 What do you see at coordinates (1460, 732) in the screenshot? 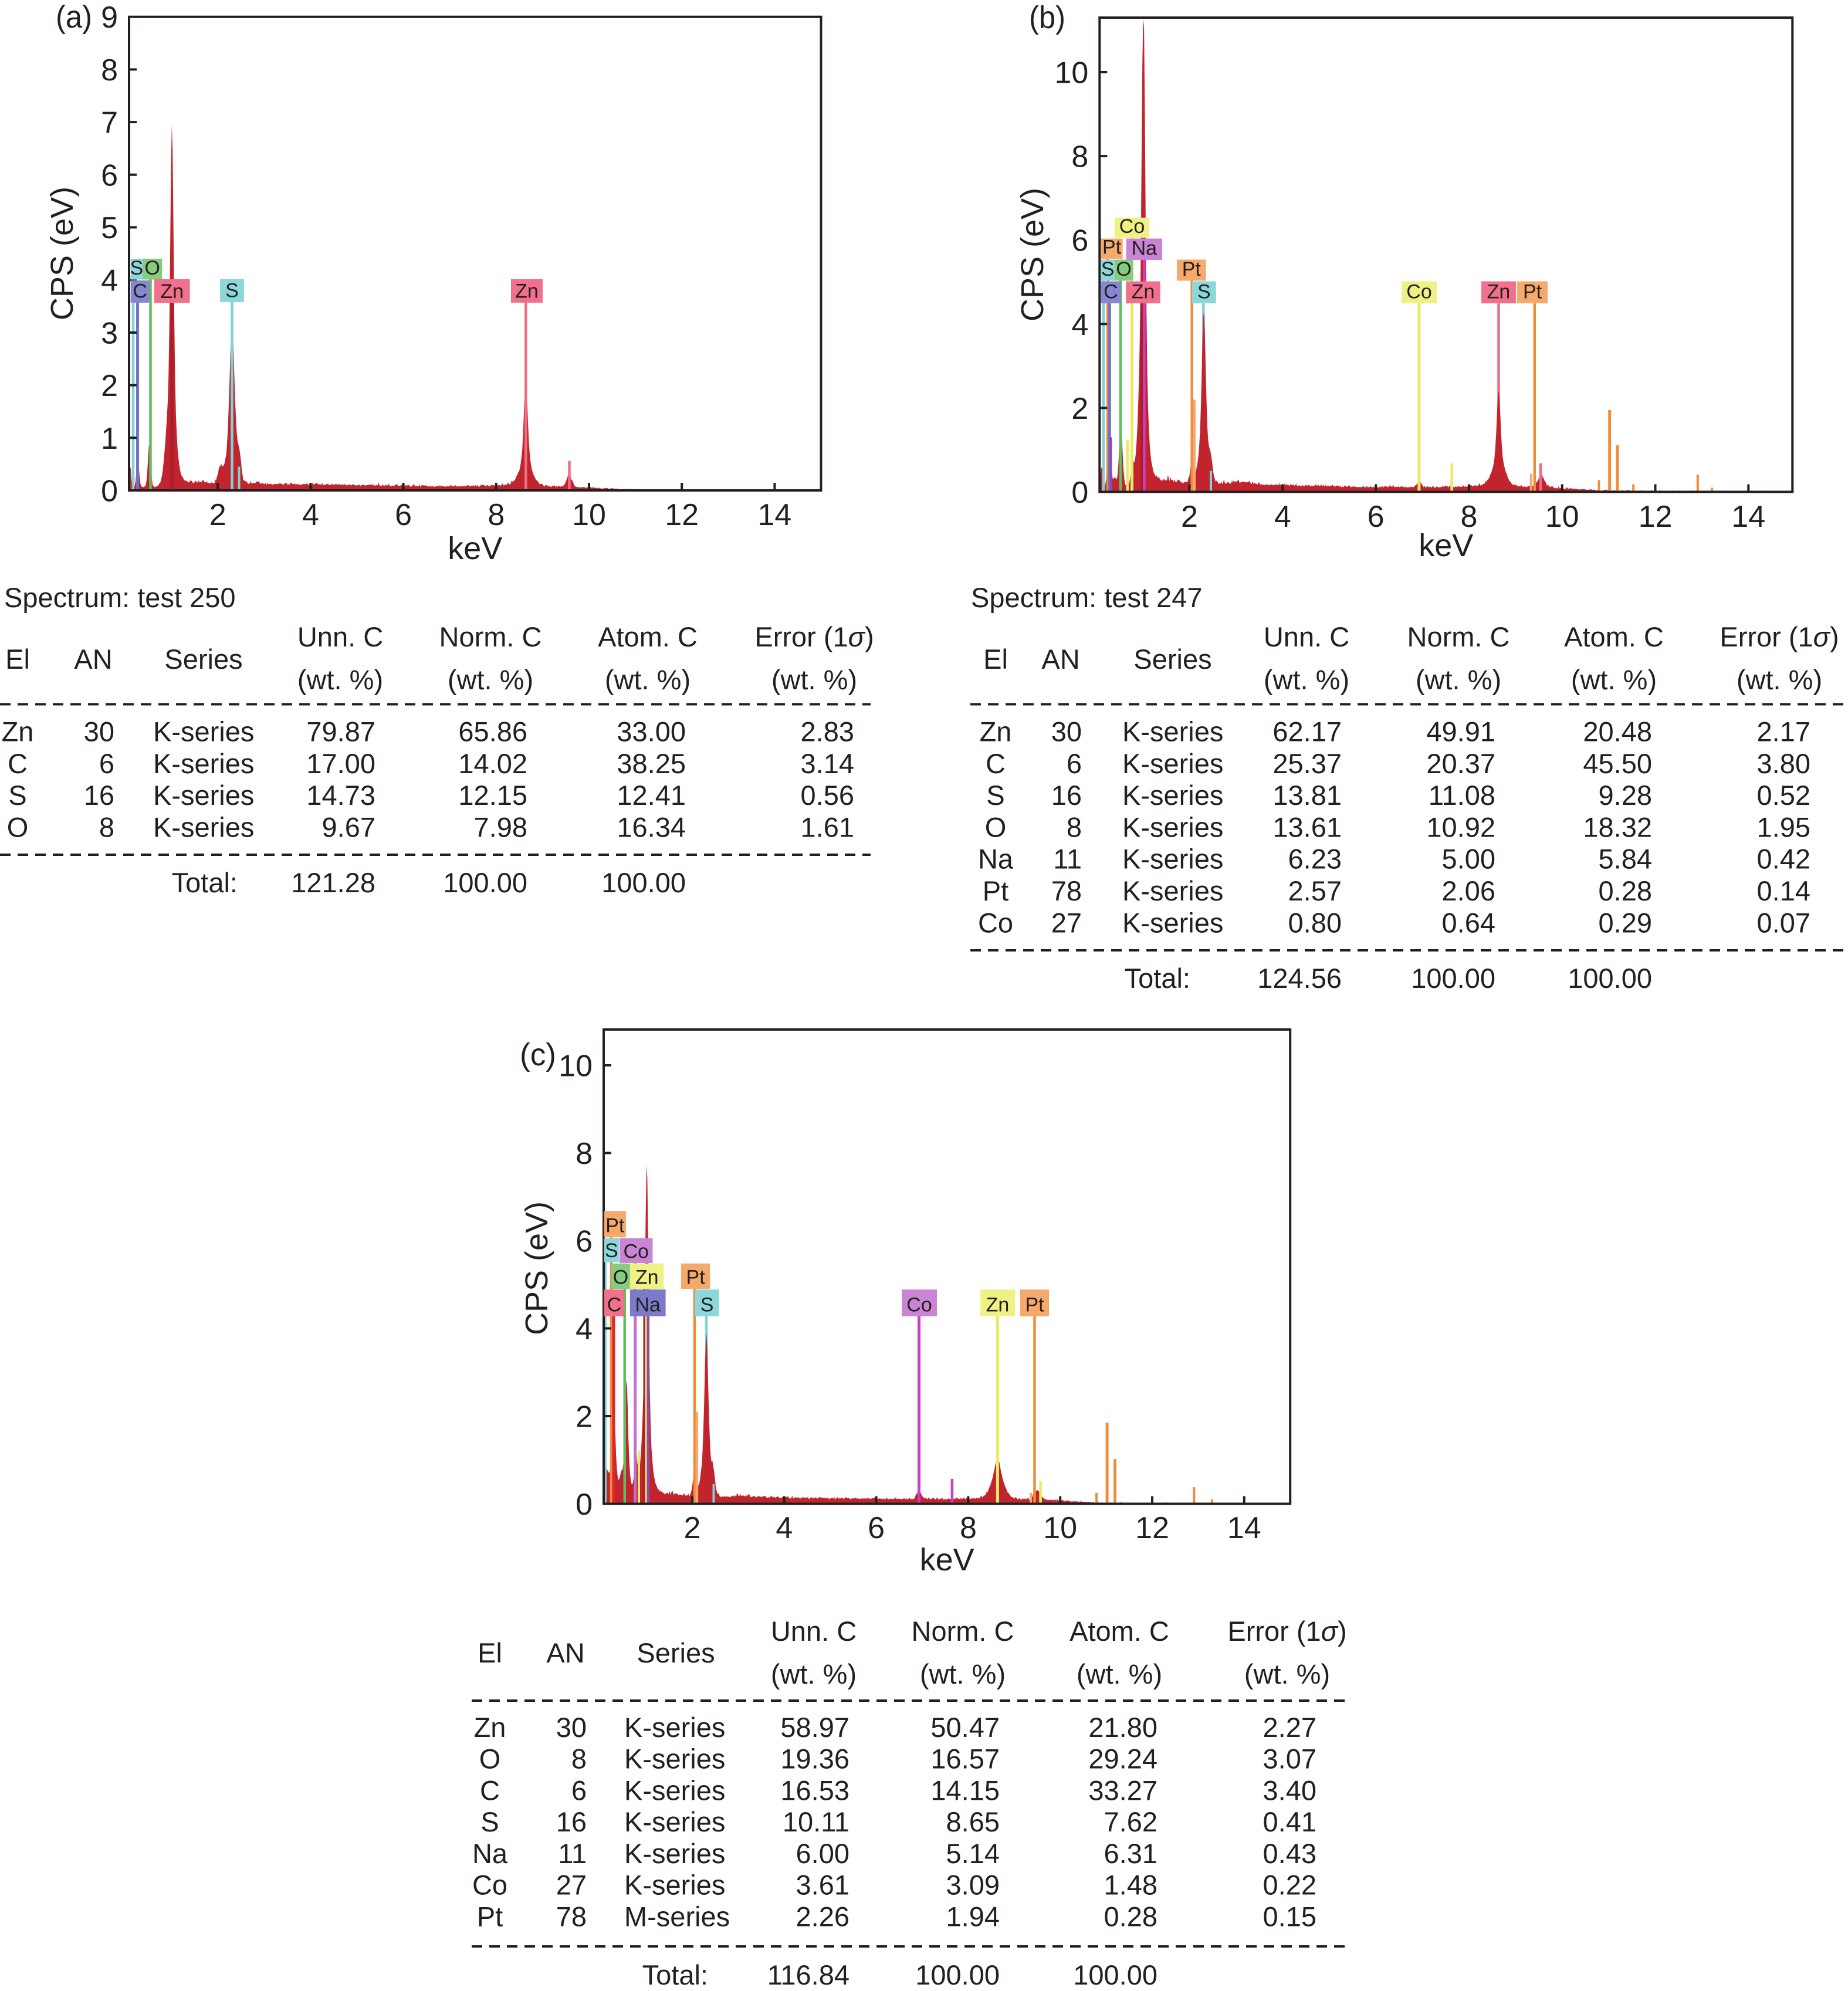
I see `svg-text: 49.91` at bounding box center [1460, 732].